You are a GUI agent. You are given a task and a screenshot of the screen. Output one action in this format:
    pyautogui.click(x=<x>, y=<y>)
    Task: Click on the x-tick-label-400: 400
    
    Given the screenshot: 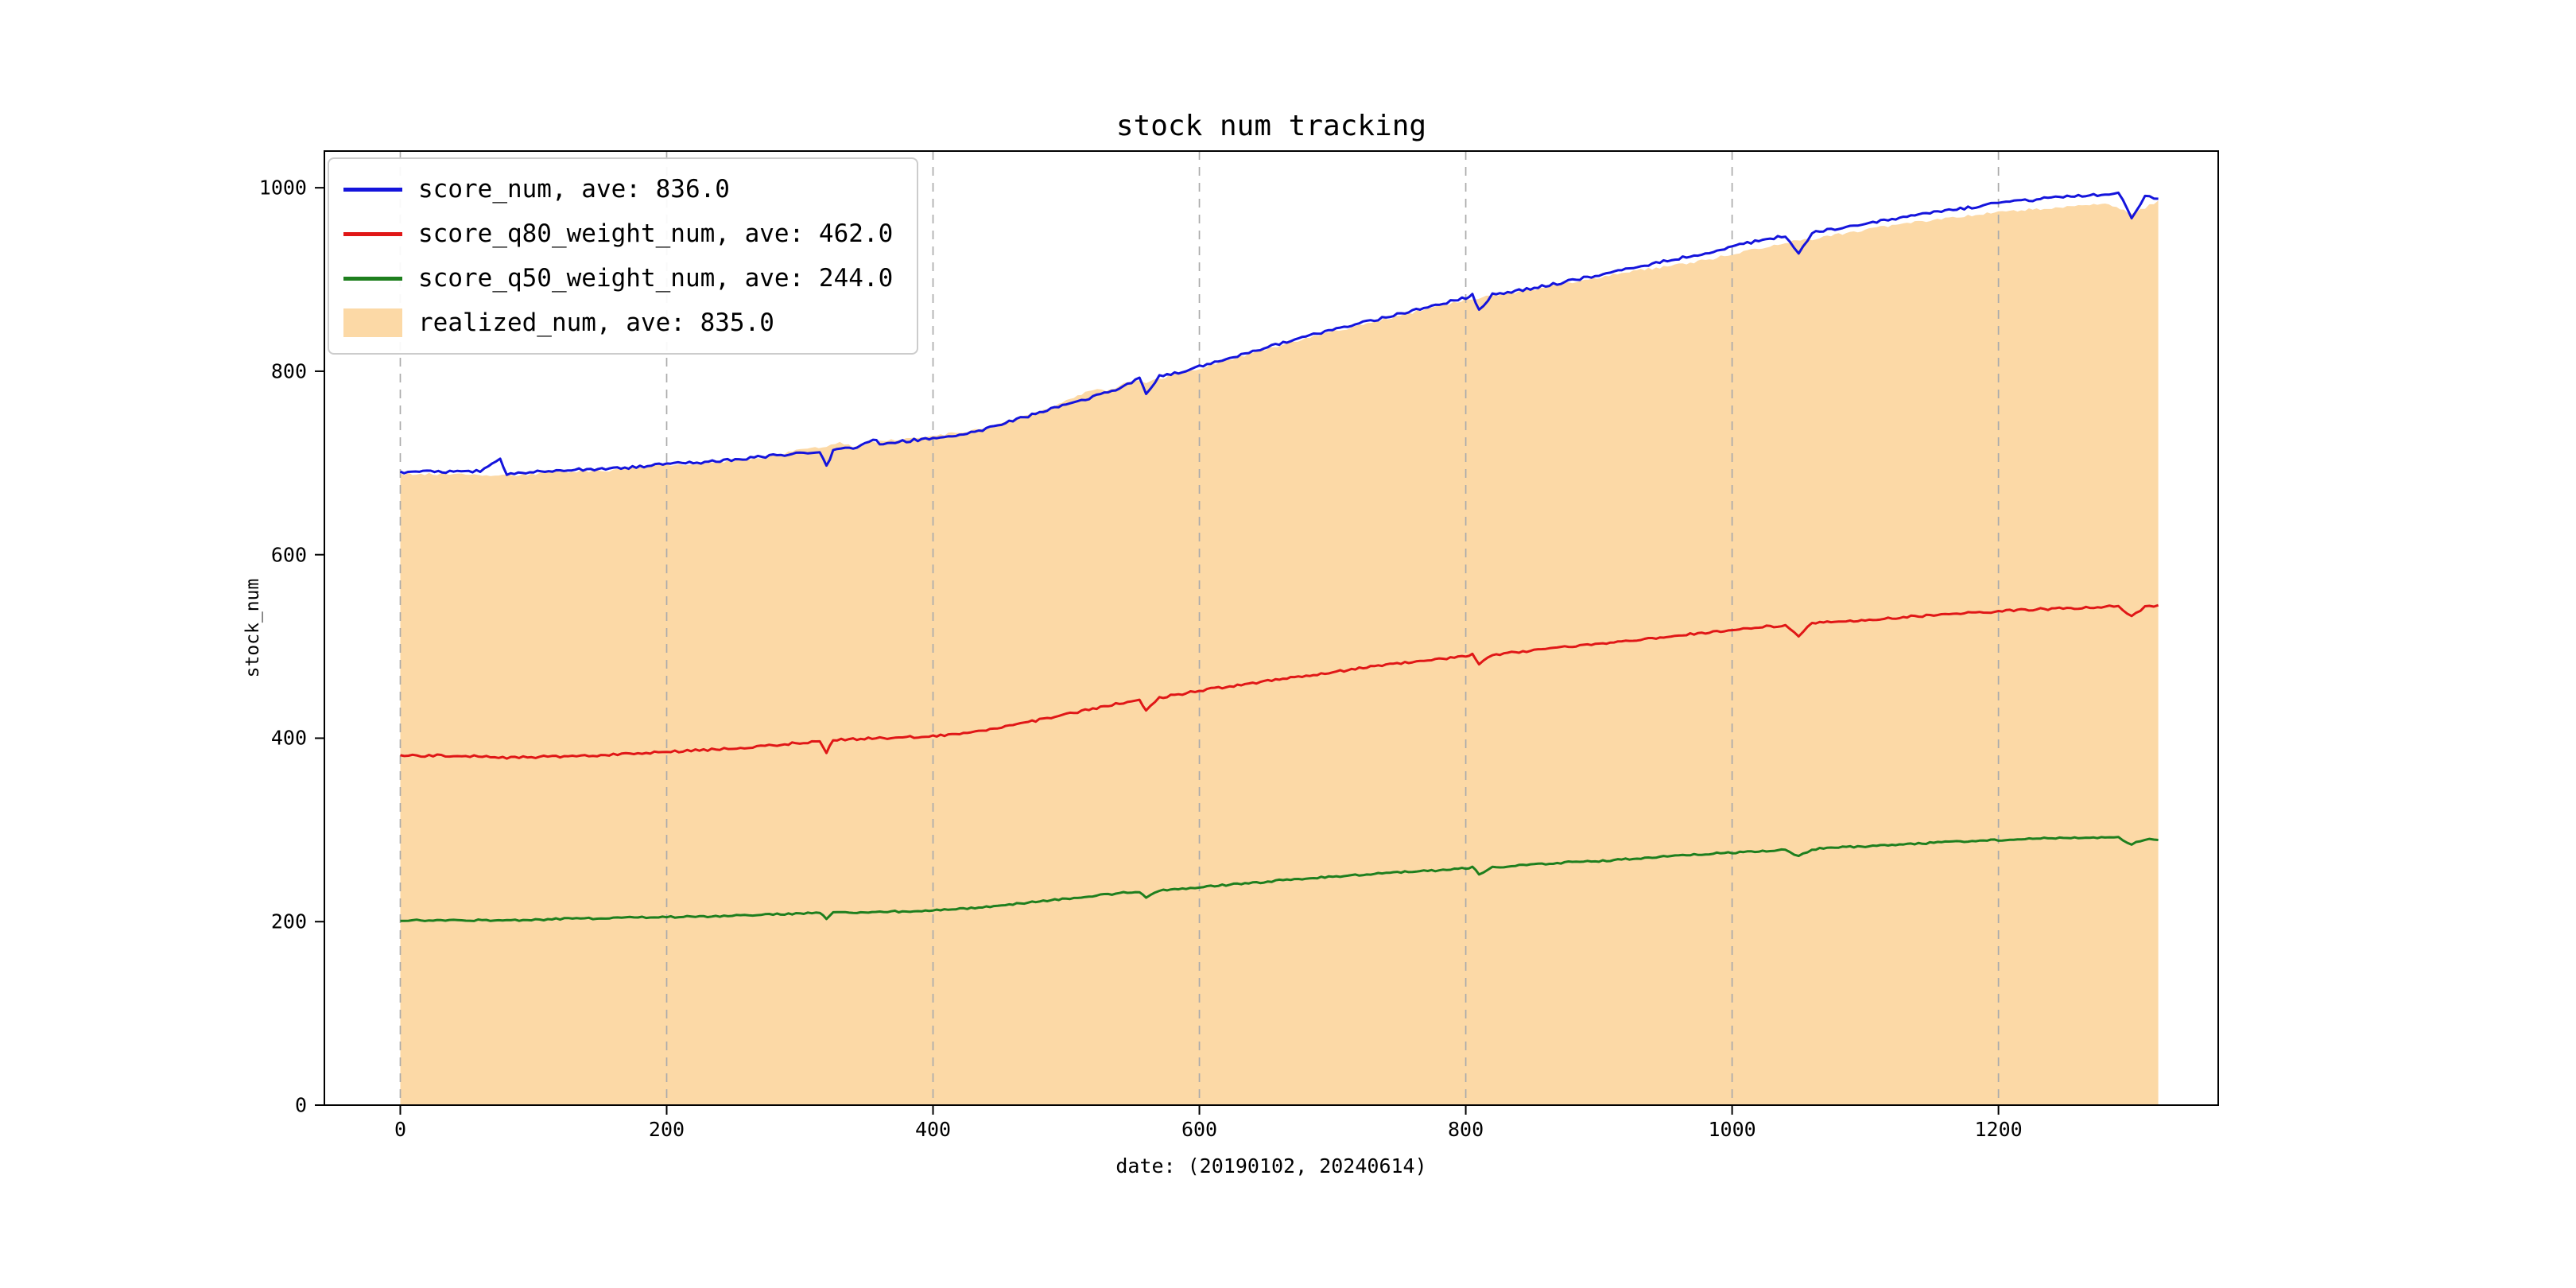 What is the action you would take?
    pyautogui.click(x=933, y=1129)
    